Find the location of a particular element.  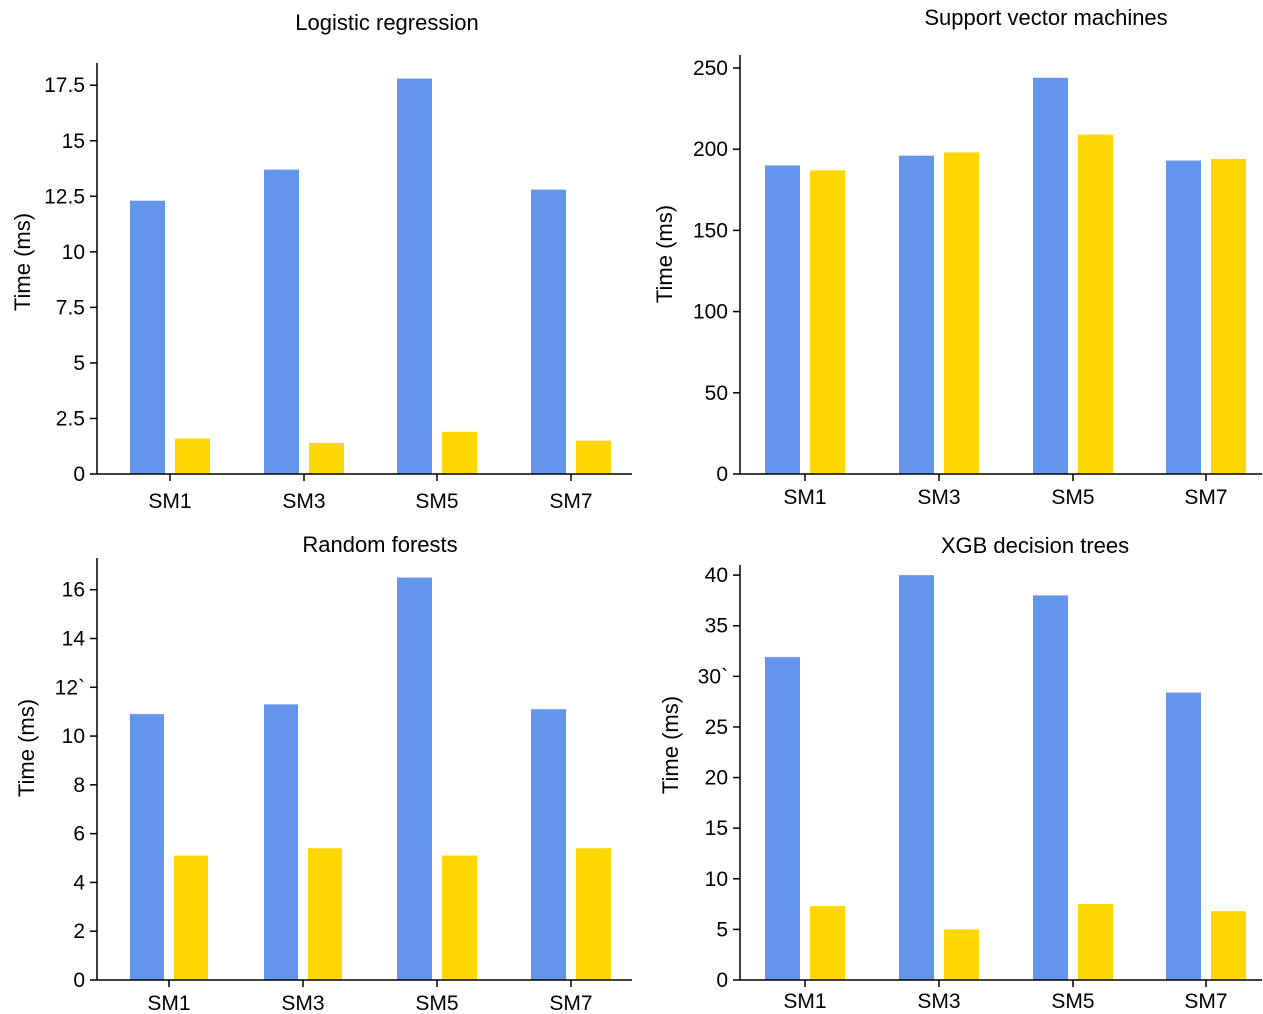

y-tick-label: 2.5 is located at coordinates (70, 418).